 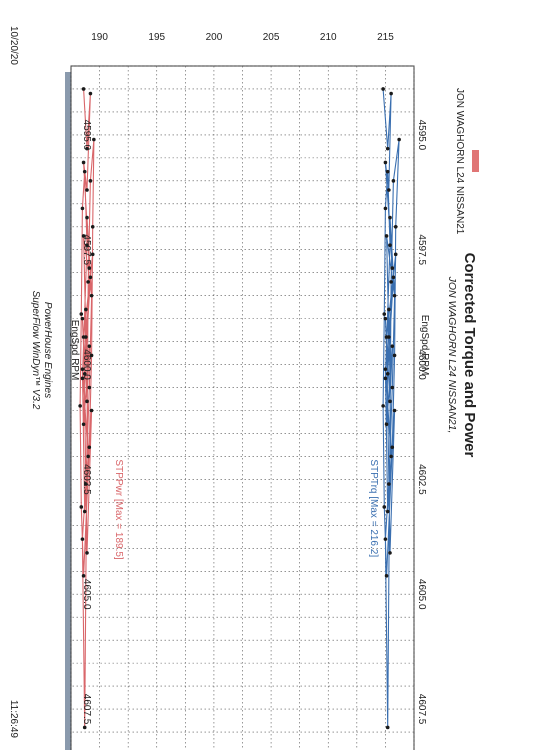 What do you see at coordinates (86, 364) in the screenshot?
I see `x-tick-label-bottom: 4600.0` at bounding box center [86, 364].